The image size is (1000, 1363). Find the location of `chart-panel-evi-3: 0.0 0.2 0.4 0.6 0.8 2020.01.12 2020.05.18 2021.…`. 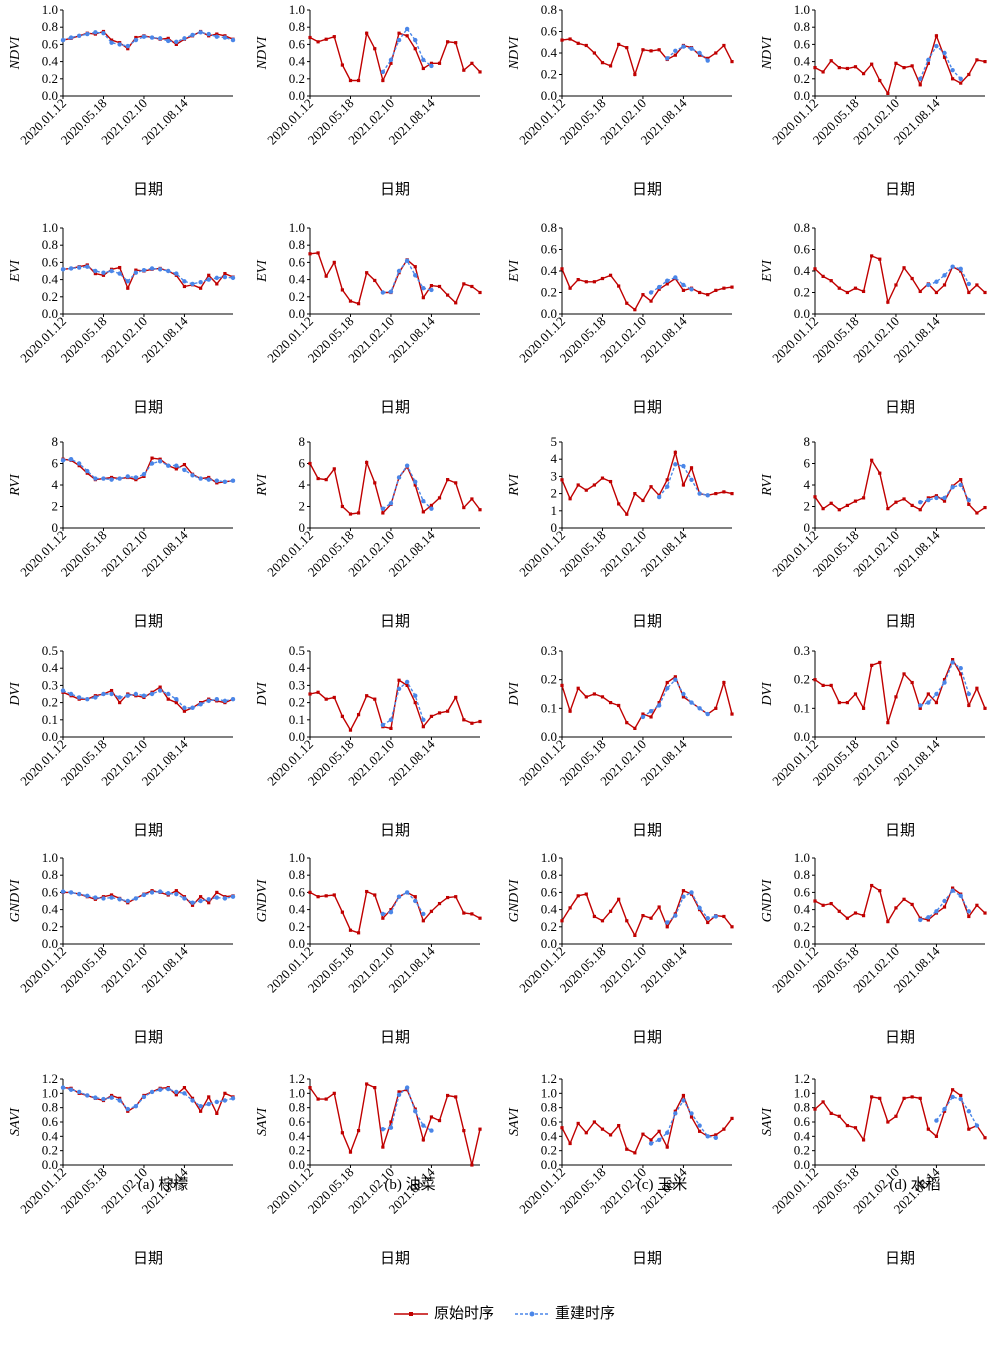

chart-panel-evi-3: 0.0 0.2 0.4 0.6 0.8 2020.01.12 2020.05.18 2021.… is located at coordinates (877, 366).